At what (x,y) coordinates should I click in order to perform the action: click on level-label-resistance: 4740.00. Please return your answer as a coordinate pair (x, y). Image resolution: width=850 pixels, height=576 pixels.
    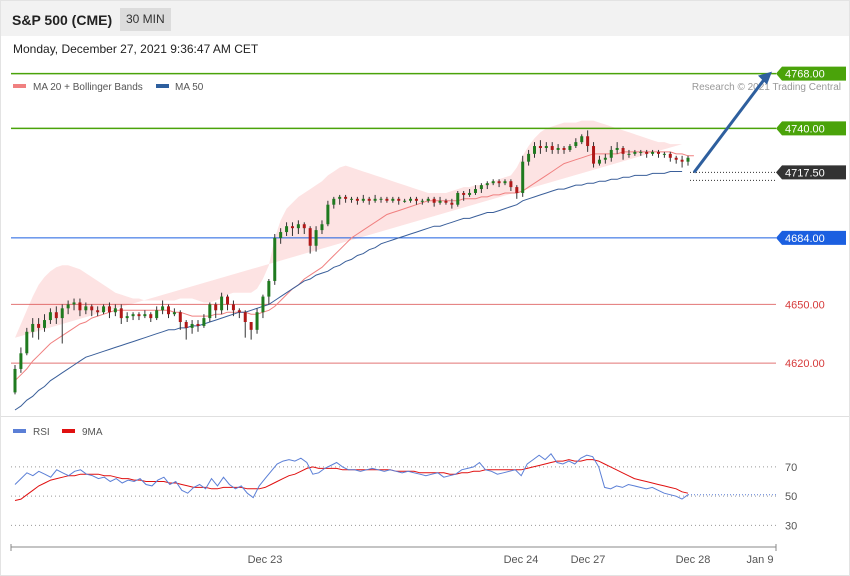
    Looking at the image, I should click on (805, 129).